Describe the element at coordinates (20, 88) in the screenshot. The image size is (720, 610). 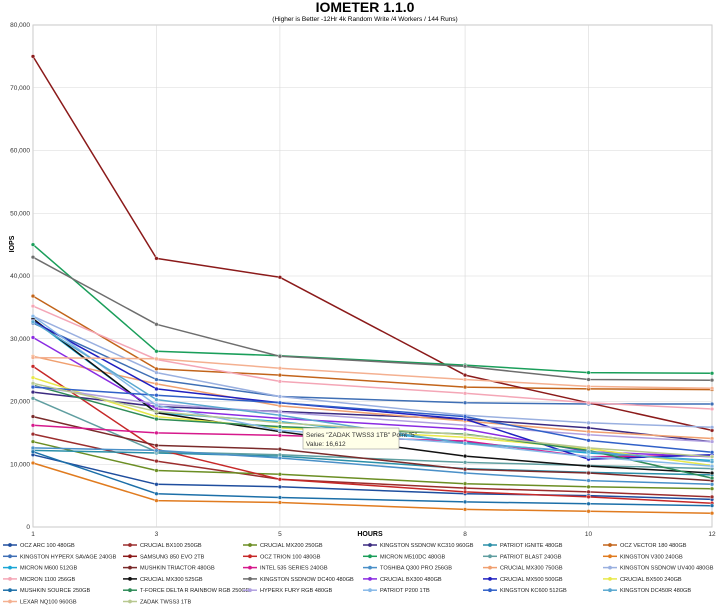
I see `y-tick-label: 70,000` at that location.